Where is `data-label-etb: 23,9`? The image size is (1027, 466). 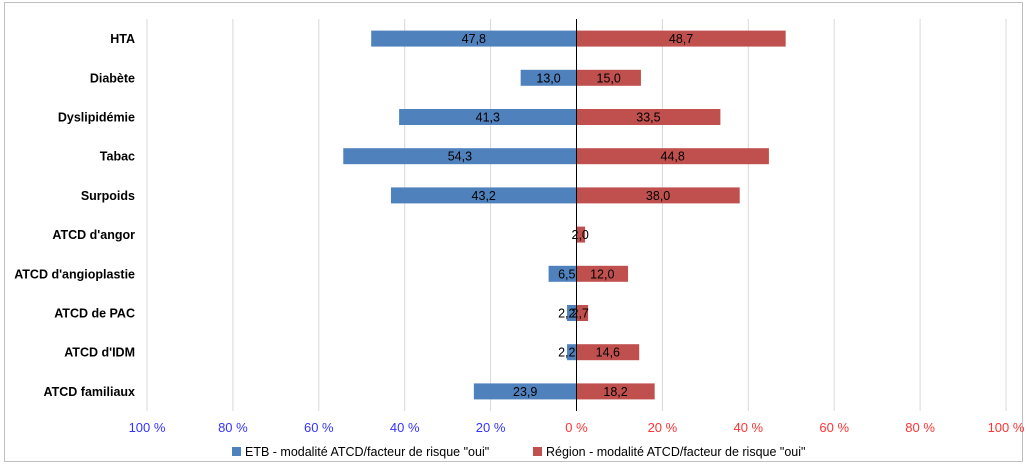 data-label-etb: 23,9 is located at coordinates (525, 392).